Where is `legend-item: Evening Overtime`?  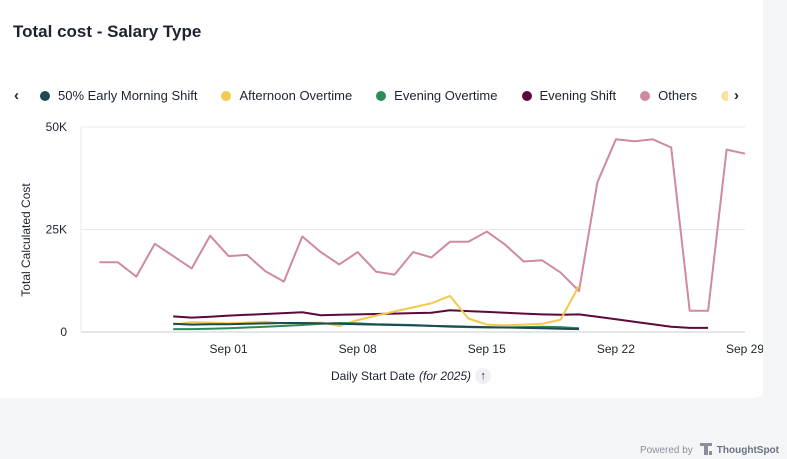
legend-item: Evening Overtime is located at coordinates (437, 96).